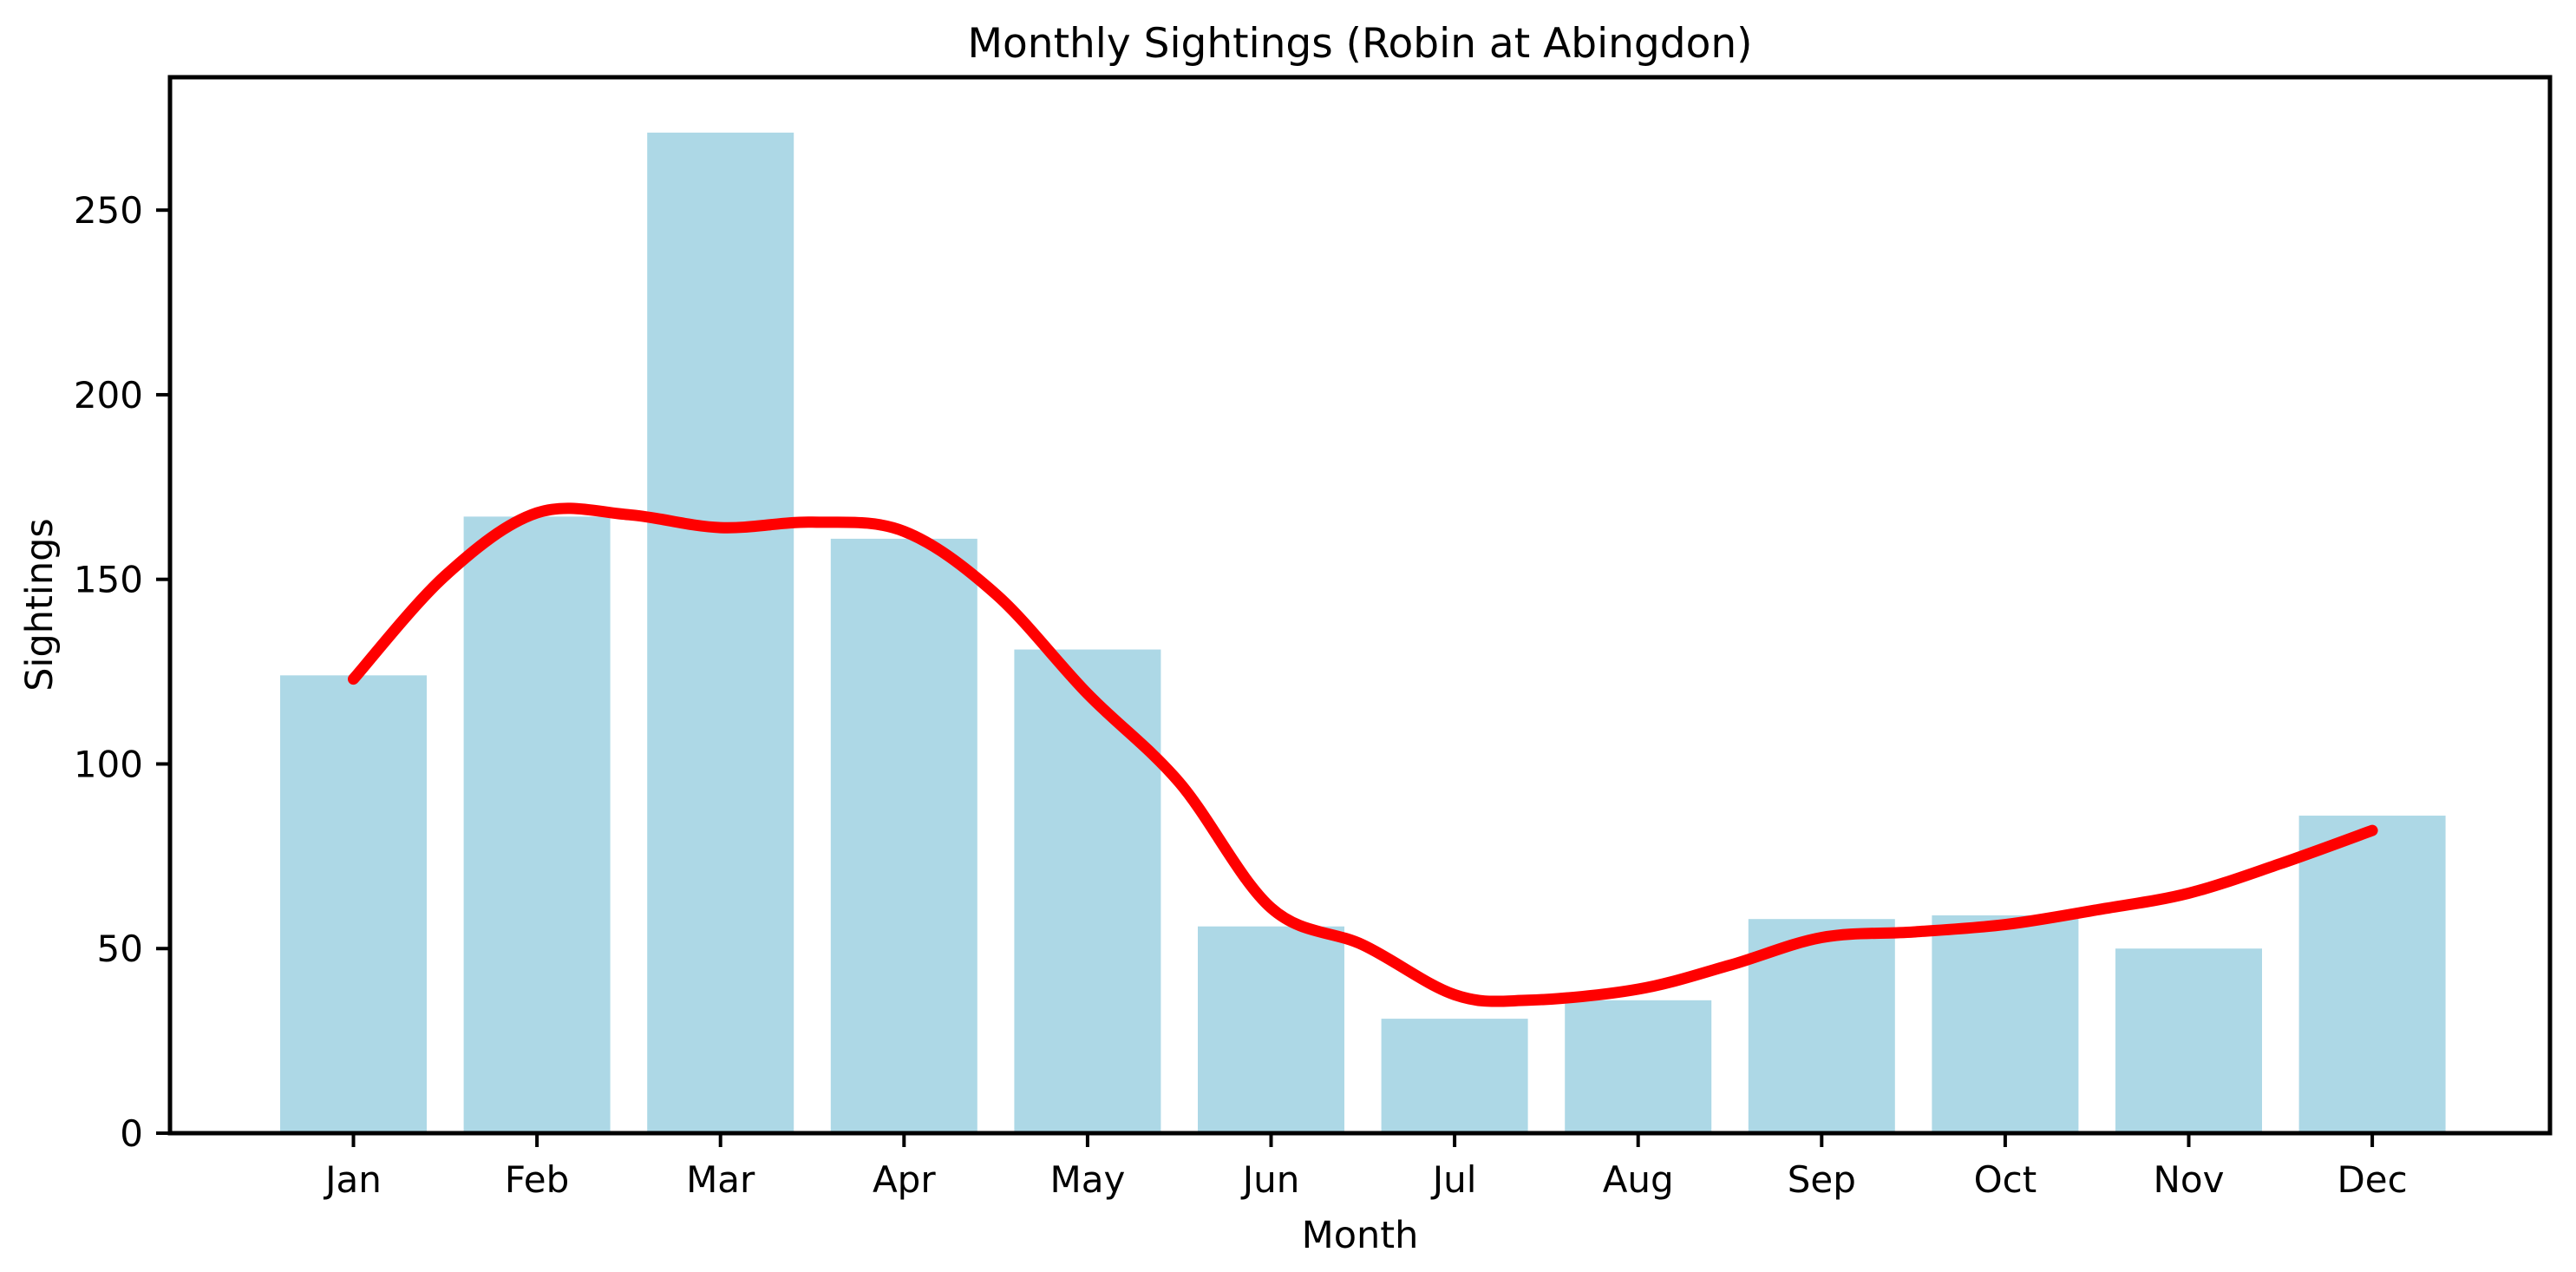 The image size is (2576, 1272). What do you see at coordinates (1822, 1179) in the screenshot?
I see `x-tick-label: Sep` at bounding box center [1822, 1179].